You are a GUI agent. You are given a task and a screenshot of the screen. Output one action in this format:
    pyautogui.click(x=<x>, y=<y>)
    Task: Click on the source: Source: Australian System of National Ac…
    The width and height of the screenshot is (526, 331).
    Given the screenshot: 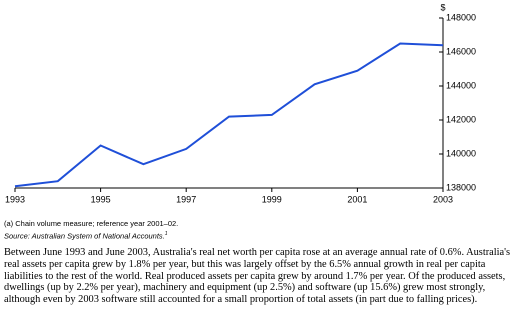 What is the action you would take?
    pyautogui.click(x=84, y=236)
    